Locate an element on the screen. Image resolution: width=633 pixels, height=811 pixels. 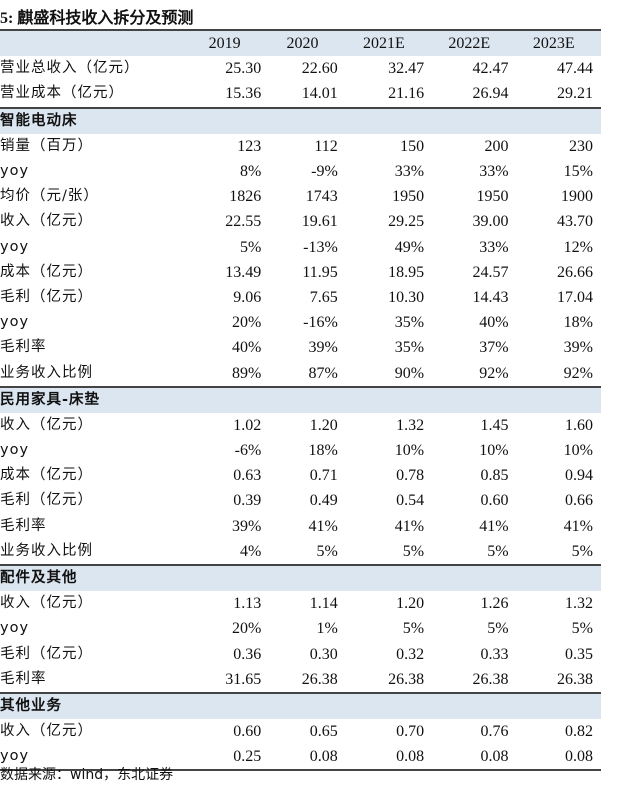
column-header: 2022E is located at coordinates (472, 42).